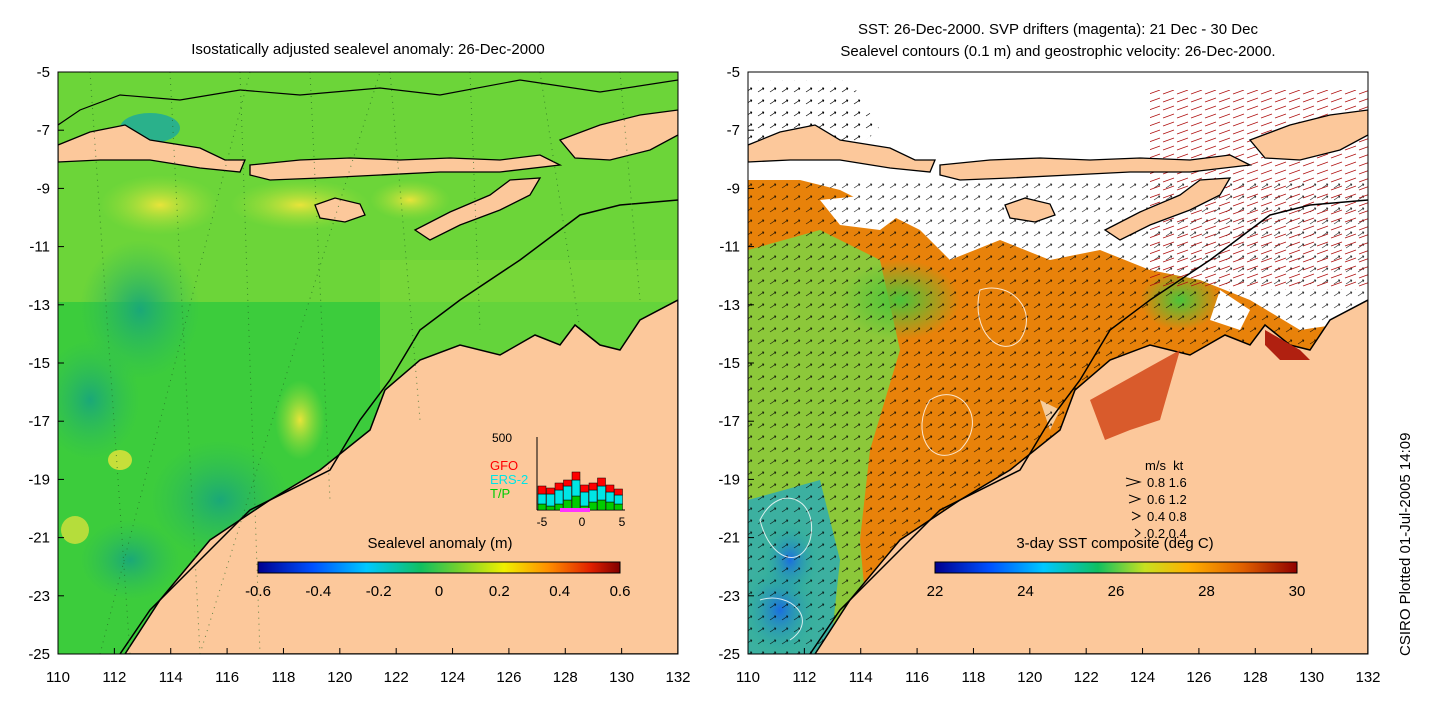 This screenshot has height=720, width=1440. Describe the element at coordinates (729, 363) in the screenshot. I see `right-y-tick-label: -15` at that location.